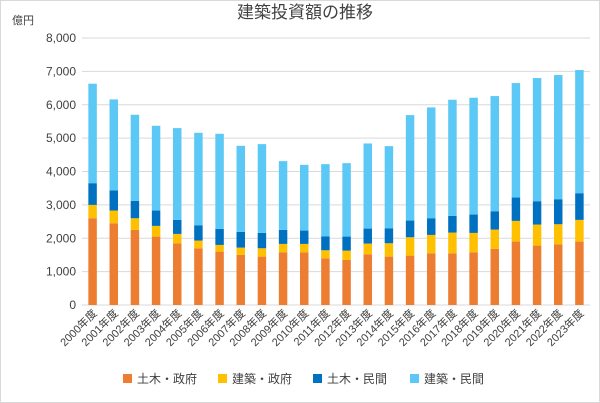  What do you see at coordinates (305, 13) in the screenshot?
I see `chart-title: 建築投資額の推移` at bounding box center [305, 13].